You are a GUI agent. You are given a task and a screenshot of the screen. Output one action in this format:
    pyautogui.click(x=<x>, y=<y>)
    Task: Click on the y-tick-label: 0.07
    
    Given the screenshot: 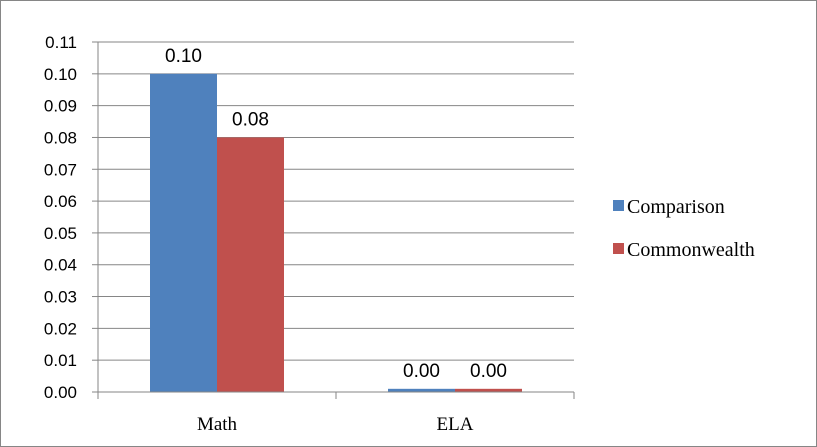 What is the action you would take?
    pyautogui.click(x=60, y=169)
    